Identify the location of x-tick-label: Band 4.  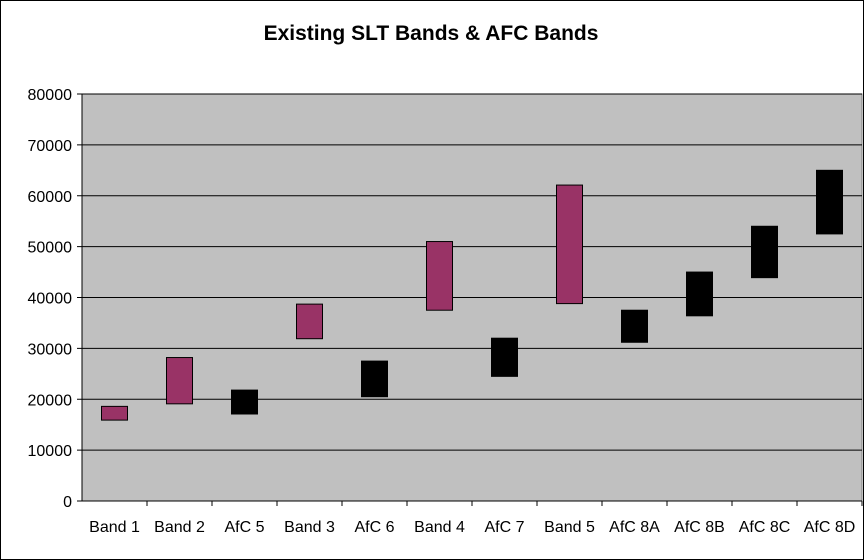
(439, 527).